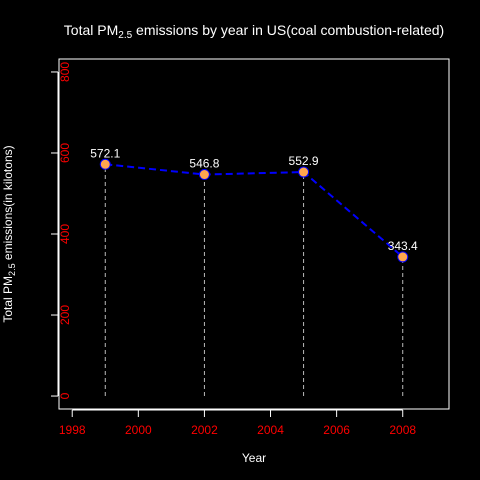  What do you see at coordinates (336, 430) in the screenshot?
I see `x-tick-label: 2006` at bounding box center [336, 430].